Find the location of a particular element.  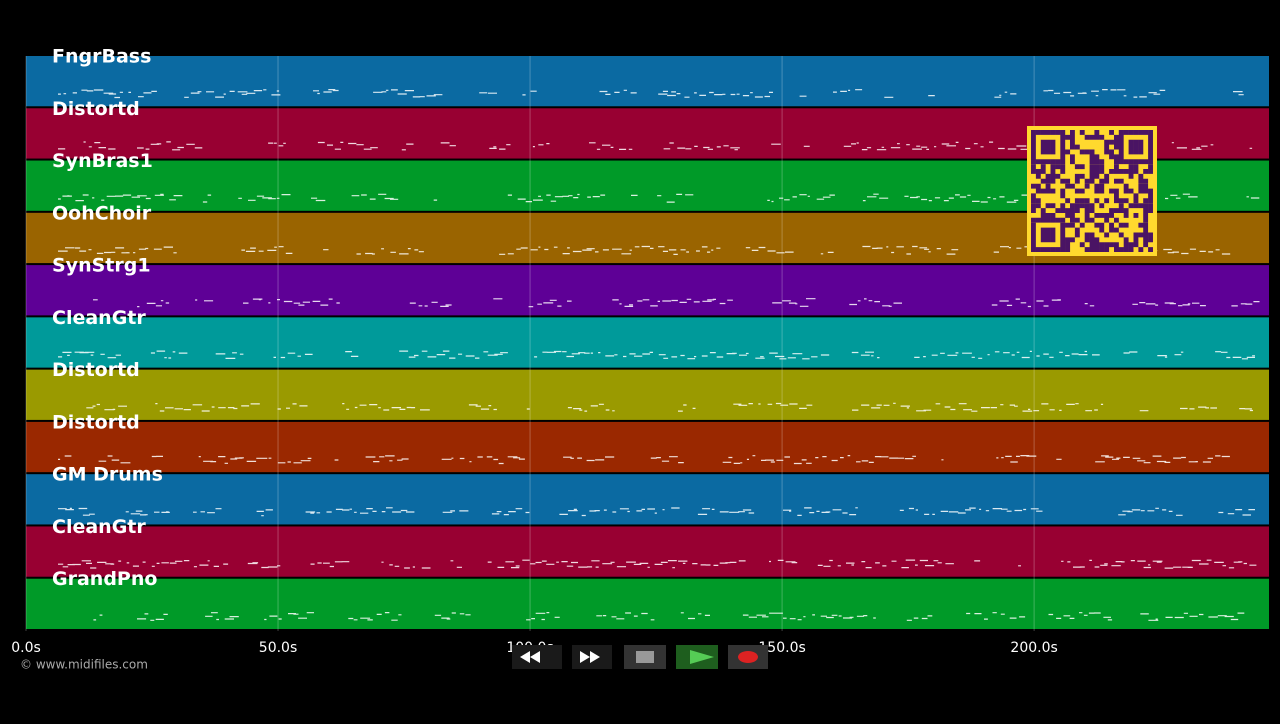

x-tick-label: 150.0s is located at coordinates (781, 648).